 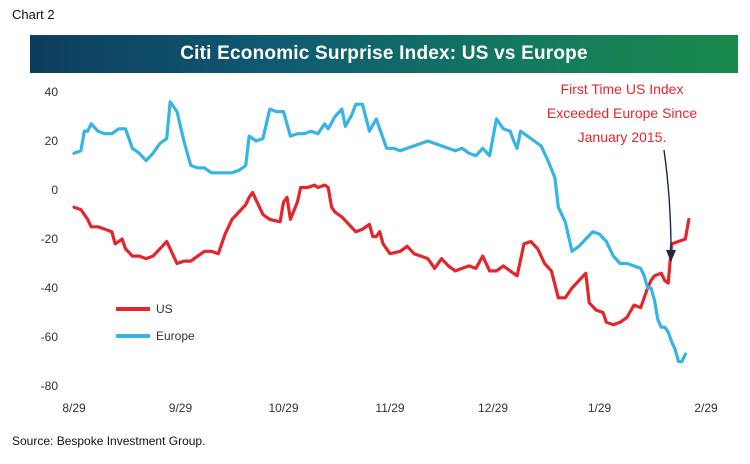 I want to click on x-tick-label: 9/29, so click(x=181, y=408).